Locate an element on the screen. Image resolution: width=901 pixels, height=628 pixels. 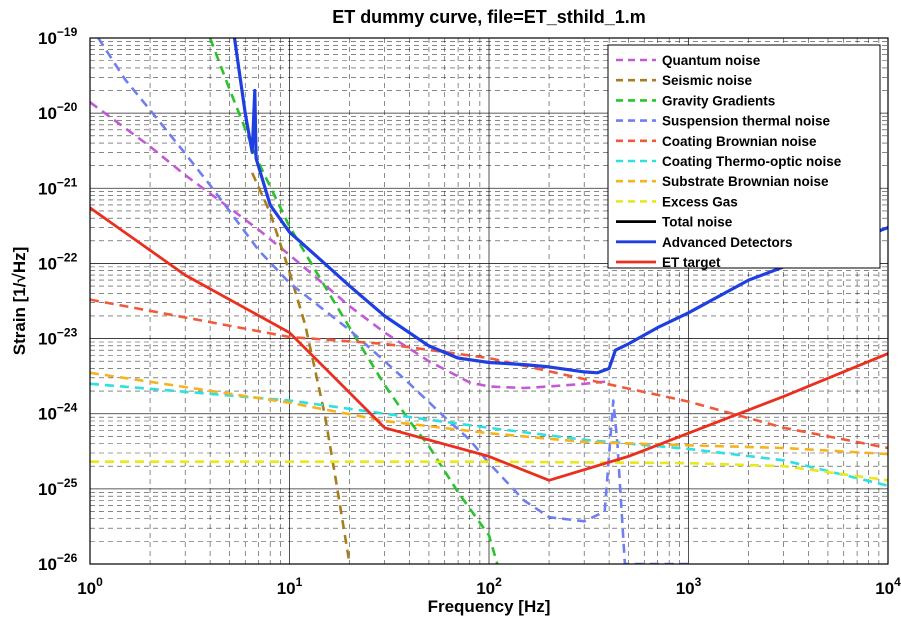
legend-label-advanced-detectors: Advanced Detectors is located at coordinates (727, 242).